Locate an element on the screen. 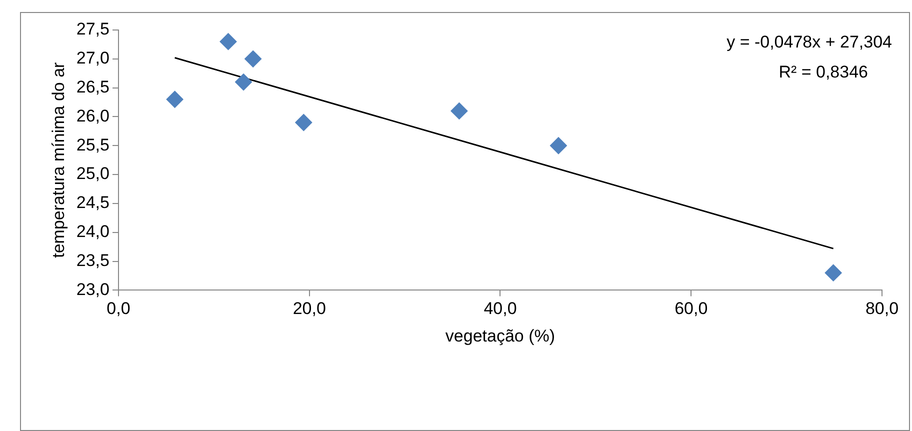 The image size is (912, 431). y-tick-label: 24,5 is located at coordinates (93, 202).